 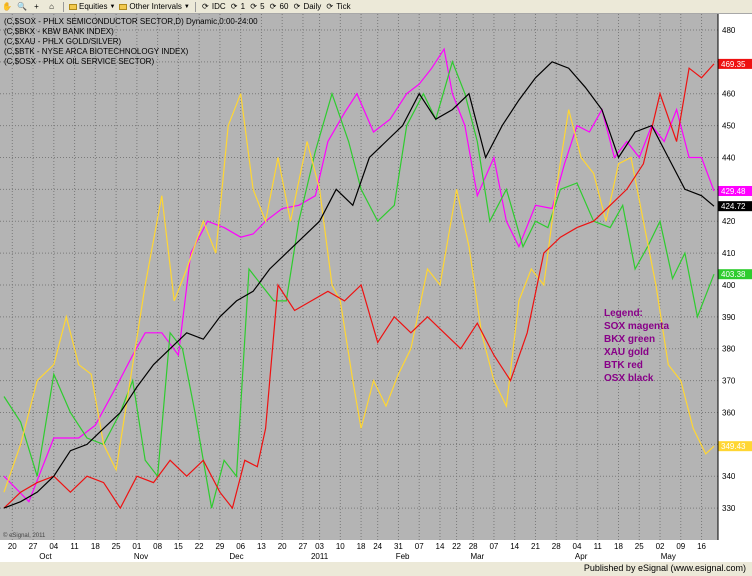 What do you see at coordinates (178, 546) in the screenshot?
I see `x-tick-label: 15` at bounding box center [178, 546].